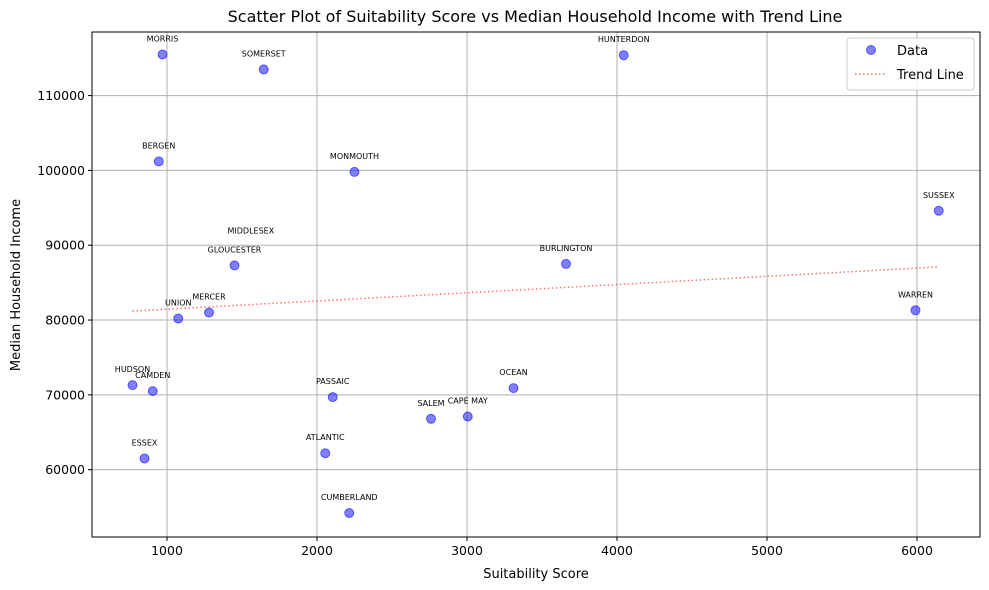 The width and height of the screenshot is (989, 590). Describe the element at coordinates (132, 369) in the screenshot. I see `point-label: HUDSON` at that location.